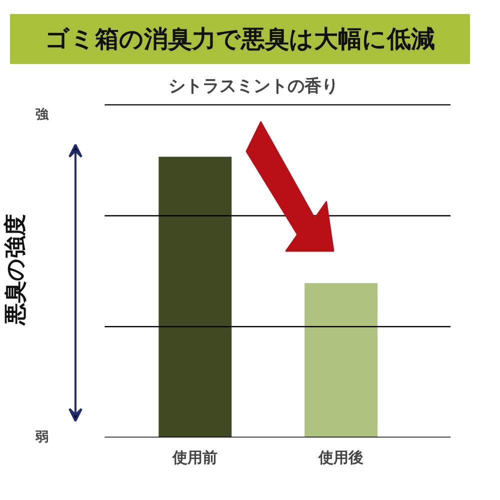 This screenshot has width=500, height=500. Describe the element at coordinates (41, 437) in the screenshot. I see `text: 弱` at that location.